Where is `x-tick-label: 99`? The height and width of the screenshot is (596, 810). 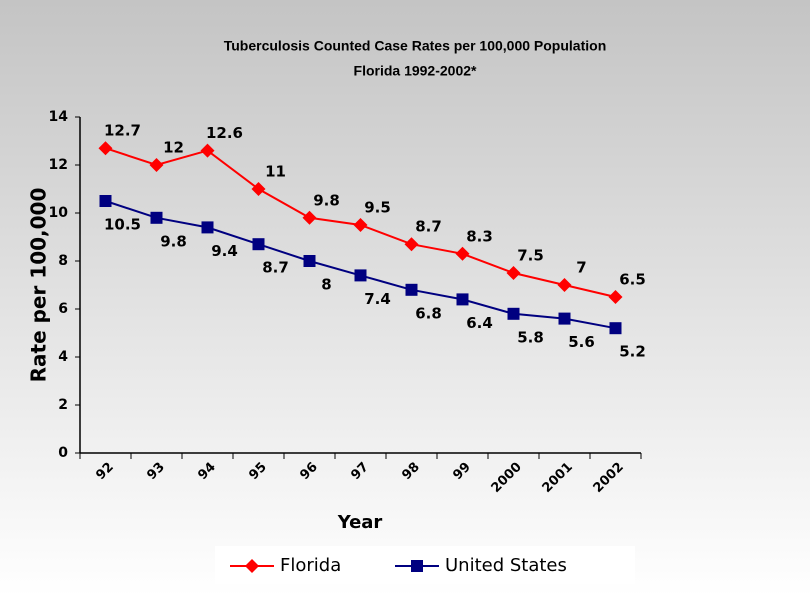 x-tick-label: 99 is located at coordinates (461, 471).